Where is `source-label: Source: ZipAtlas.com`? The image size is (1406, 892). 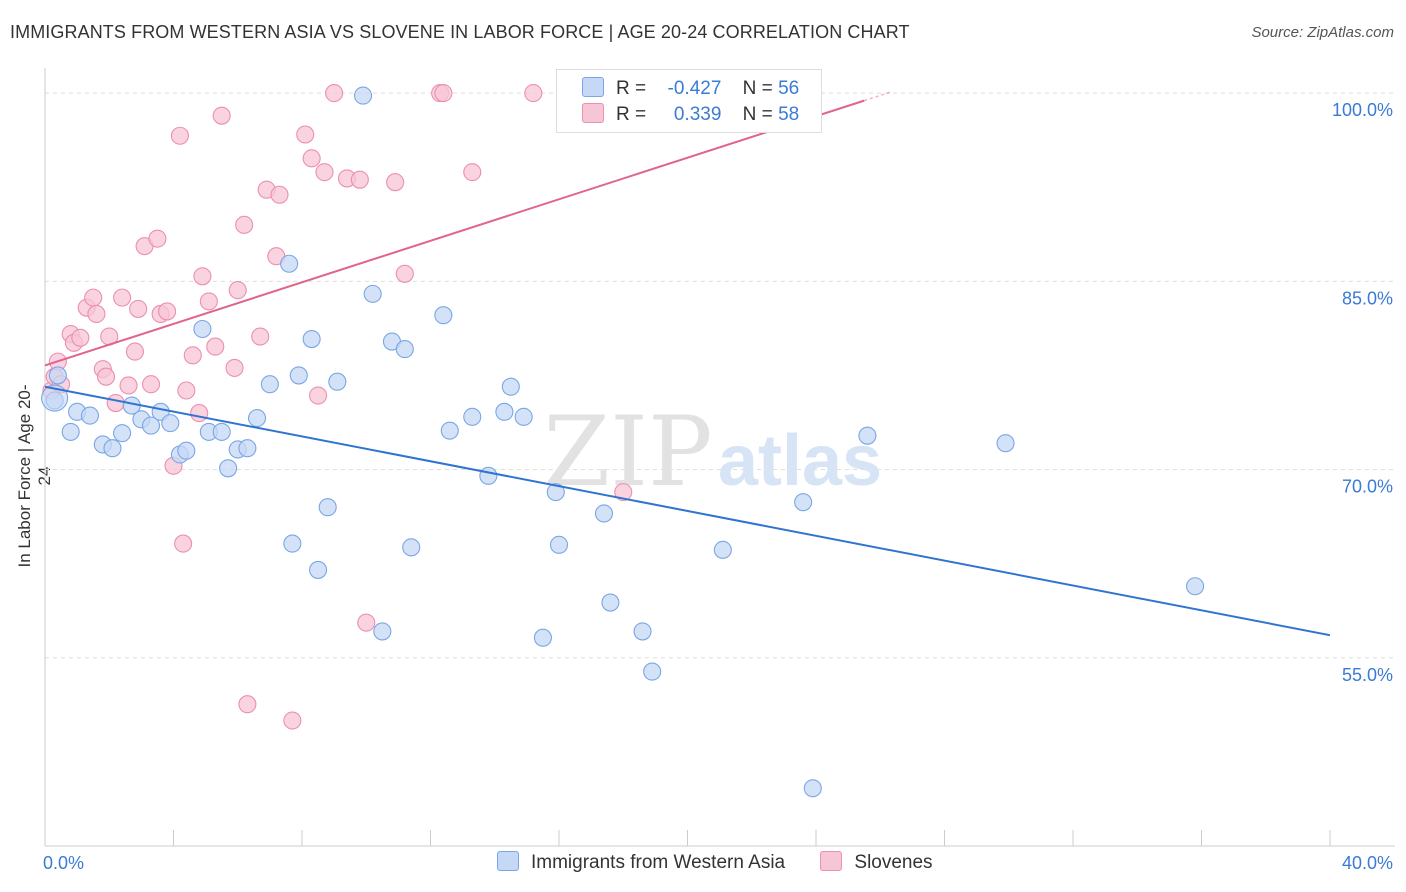
source-label: Source: ZipAtlas.com is located at coordinates (1322, 32).